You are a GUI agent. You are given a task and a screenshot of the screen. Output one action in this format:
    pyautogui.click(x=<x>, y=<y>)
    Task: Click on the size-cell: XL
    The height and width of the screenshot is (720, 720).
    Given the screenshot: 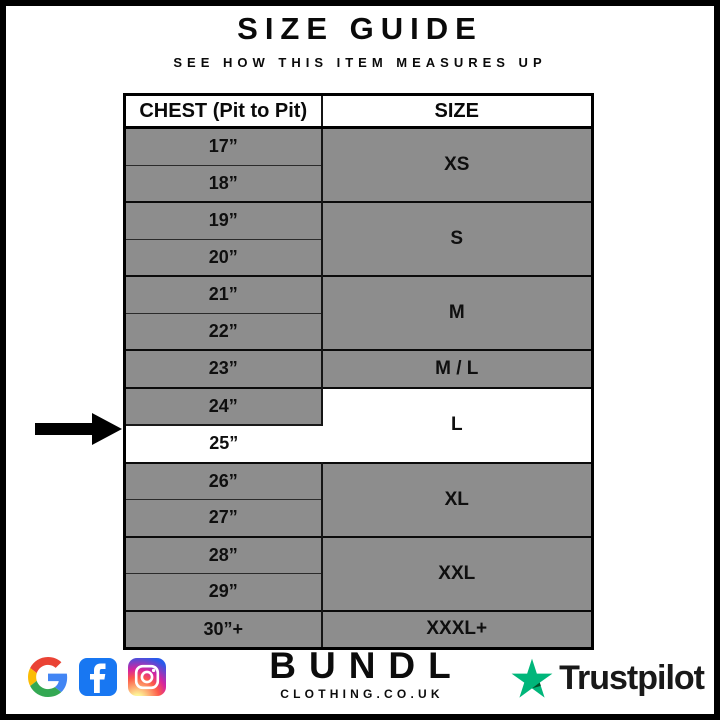 What is the action you would take?
    pyautogui.click(x=457, y=499)
    